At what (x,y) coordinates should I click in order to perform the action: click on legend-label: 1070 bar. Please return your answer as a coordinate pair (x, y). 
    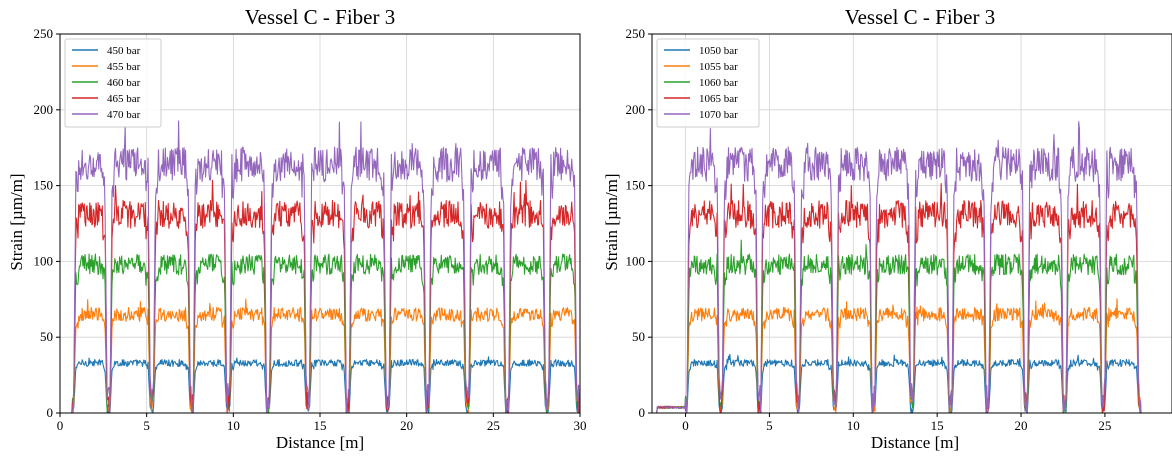
    Looking at the image, I should click on (718, 115).